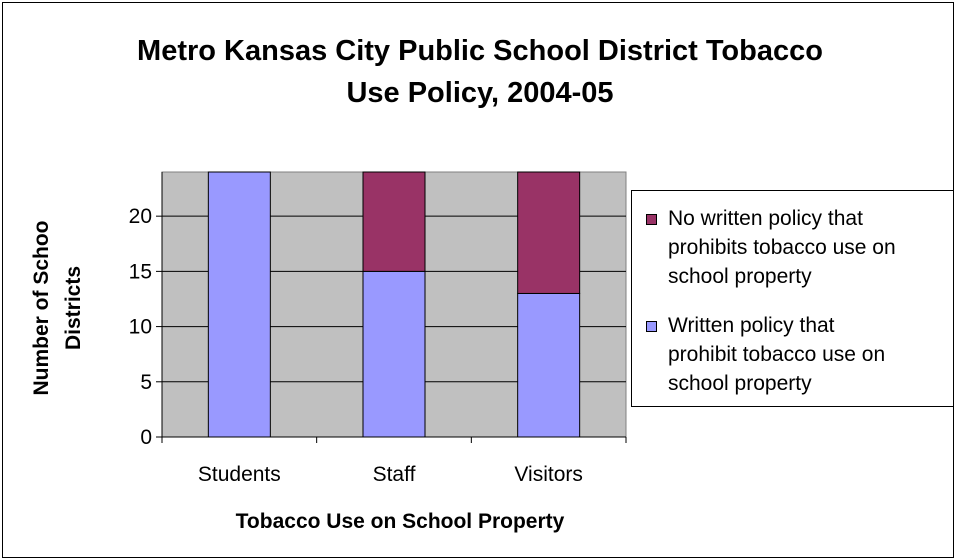  What do you see at coordinates (400, 521) in the screenshot?
I see `x-axis-title: Tobacco Use on School Property` at bounding box center [400, 521].